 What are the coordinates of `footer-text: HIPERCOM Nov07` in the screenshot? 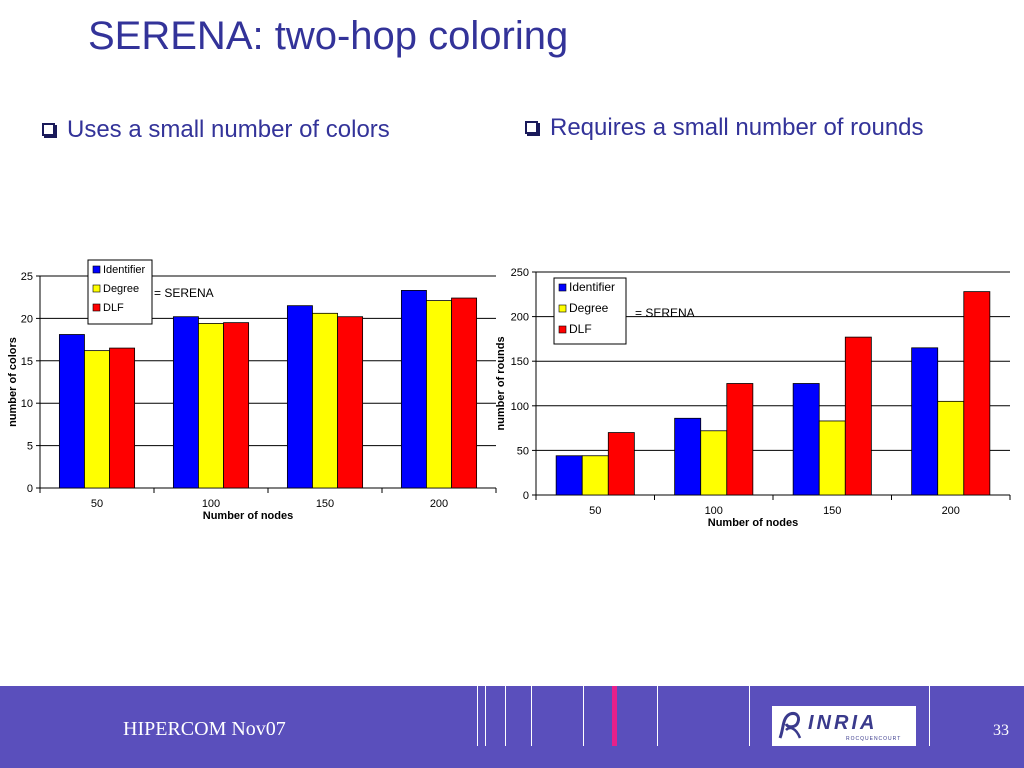 It's located at (204, 729).